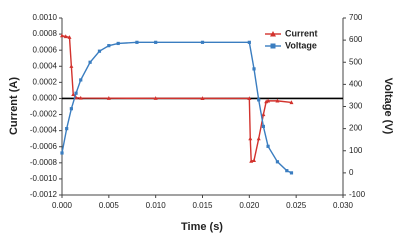 Image resolution: width=400 pixels, height=240 pixels. I want to click on y-tick-label: 0.0000, so click(45, 98).